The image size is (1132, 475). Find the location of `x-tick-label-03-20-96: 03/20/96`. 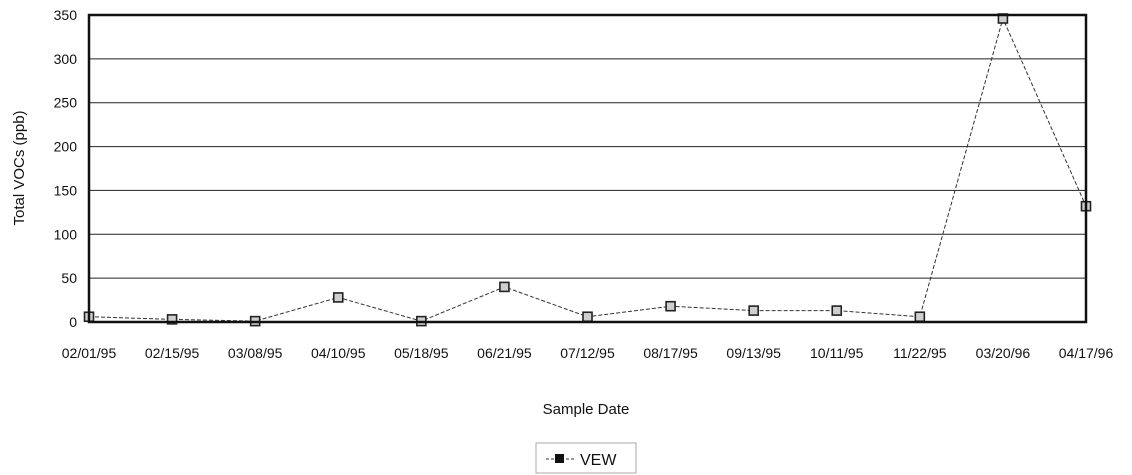

x-tick-label-03-20-96: 03/20/96 is located at coordinates (1003, 353).